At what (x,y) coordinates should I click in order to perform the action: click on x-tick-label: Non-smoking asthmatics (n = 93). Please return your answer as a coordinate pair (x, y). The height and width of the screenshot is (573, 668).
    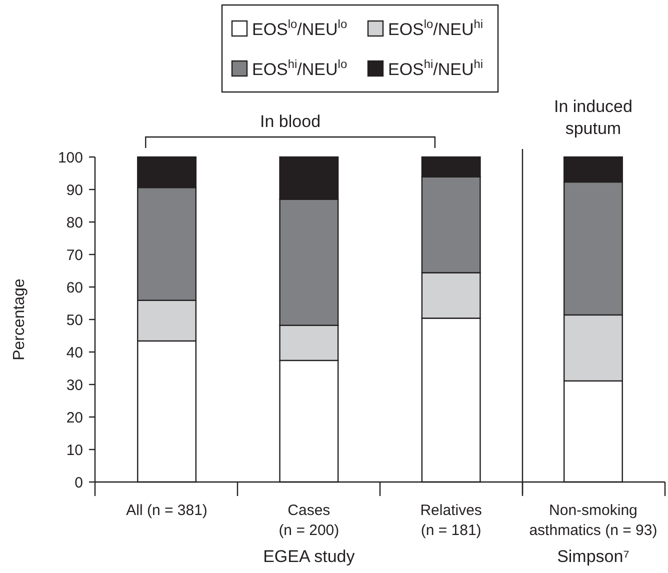
    Looking at the image, I should click on (593, 520).